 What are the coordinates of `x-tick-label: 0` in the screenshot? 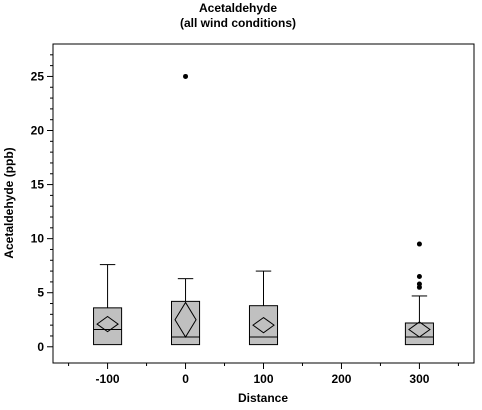 It's located at (185, 379).